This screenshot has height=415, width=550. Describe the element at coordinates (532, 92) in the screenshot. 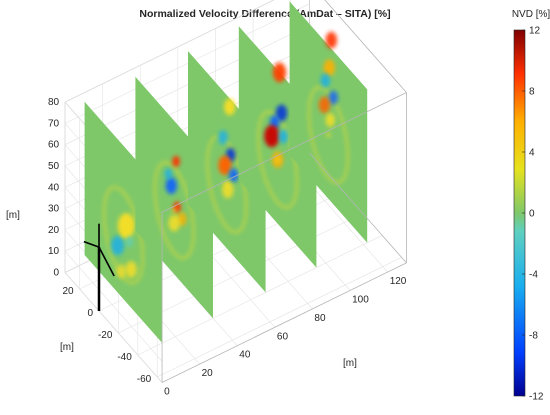

I see `colorbar-tick-label: 8` at that location.